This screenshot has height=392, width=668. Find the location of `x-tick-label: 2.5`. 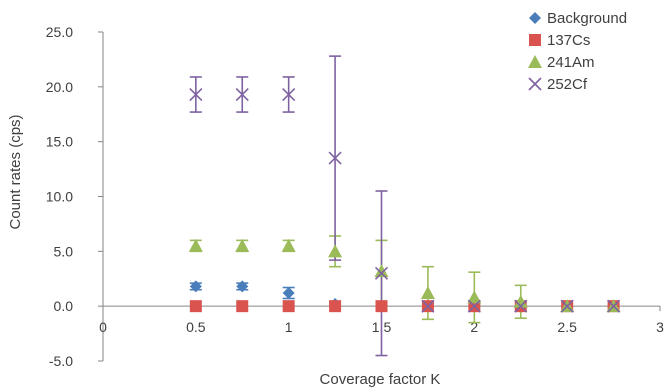

x-tick-label: 2.5 is located at coordinates (567, 327).